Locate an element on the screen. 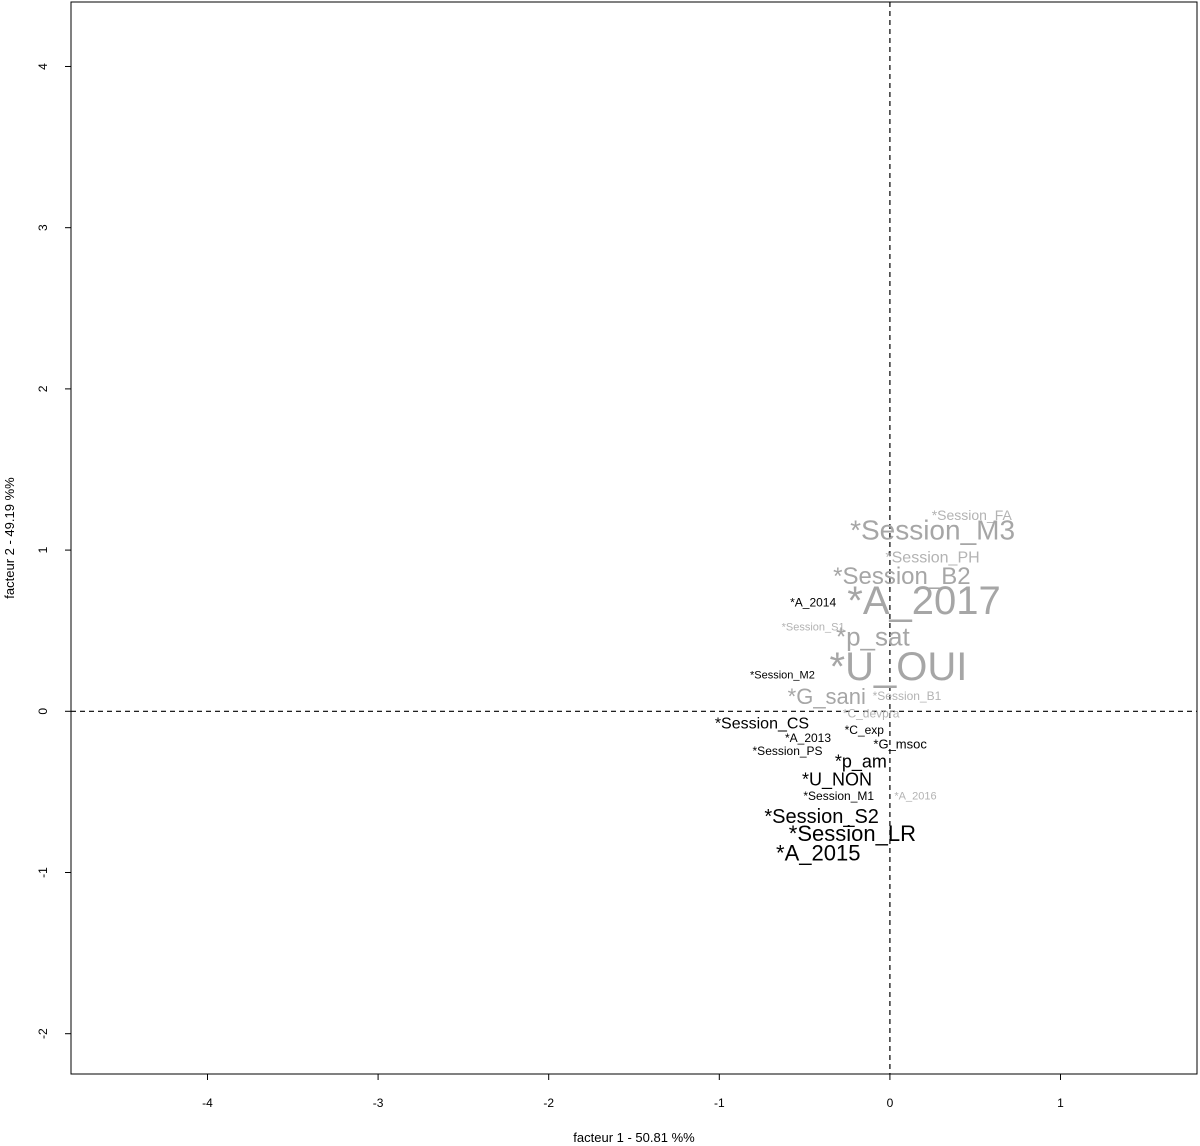 This screenshot has height=1146, width=1200. point-label: *p_am is located at coordinates (861, 762).